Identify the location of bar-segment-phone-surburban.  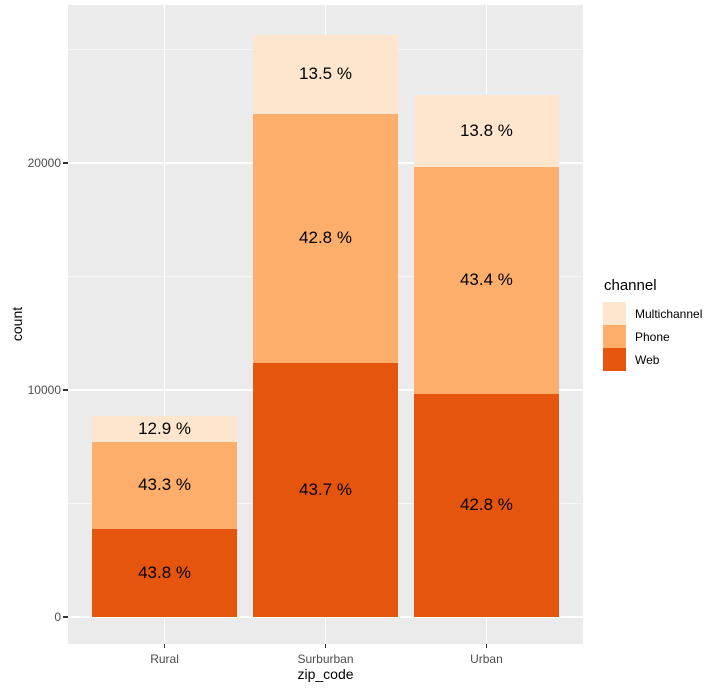
(325, 238).